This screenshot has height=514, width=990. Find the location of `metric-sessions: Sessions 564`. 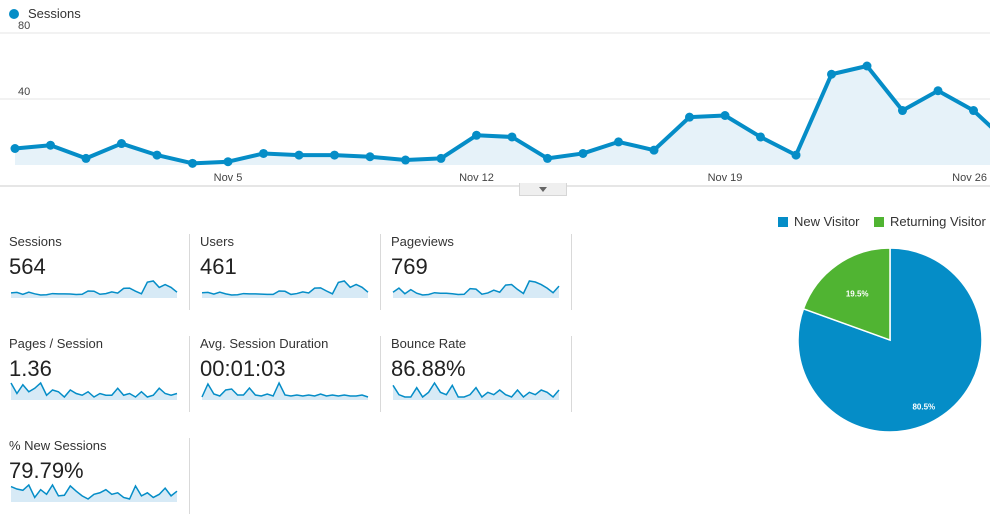

metric-sessions: Sessions 564 is located at coordinates (99, 272).